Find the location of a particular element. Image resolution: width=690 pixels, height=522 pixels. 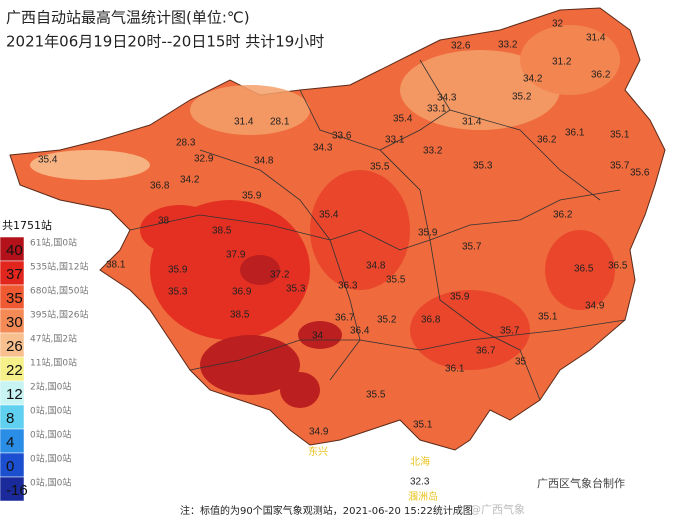

station-value: 34.8 is located at coordinates (376, 266).